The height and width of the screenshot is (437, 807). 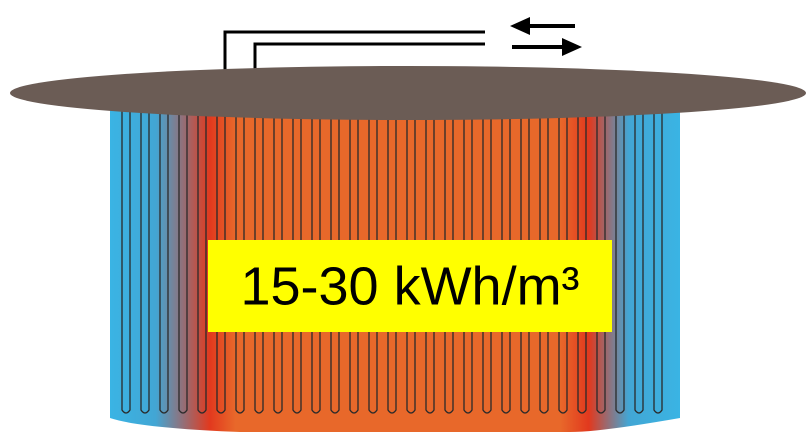 I want to click on capacity-label: 15-30 kWh/m³, so click(x=409, y=286).